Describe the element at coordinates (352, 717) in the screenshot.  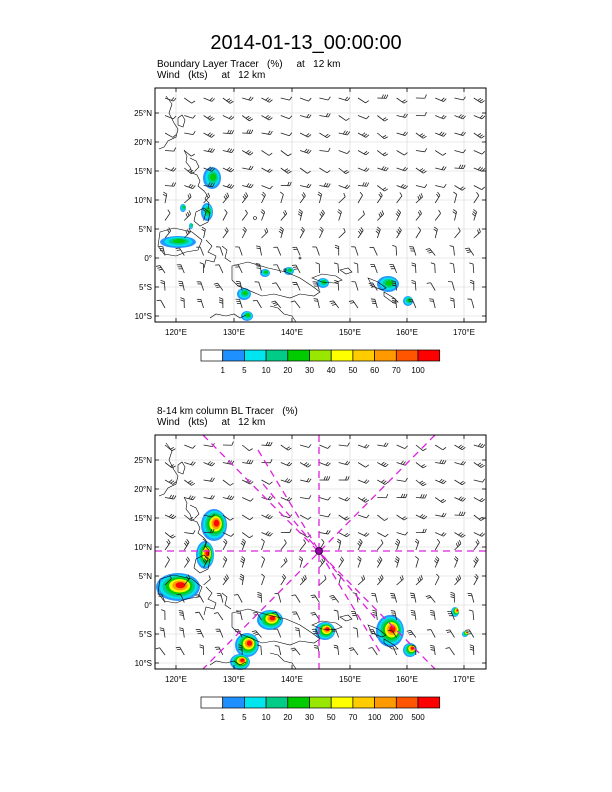
I see `colorbar-label: 70` at that location.